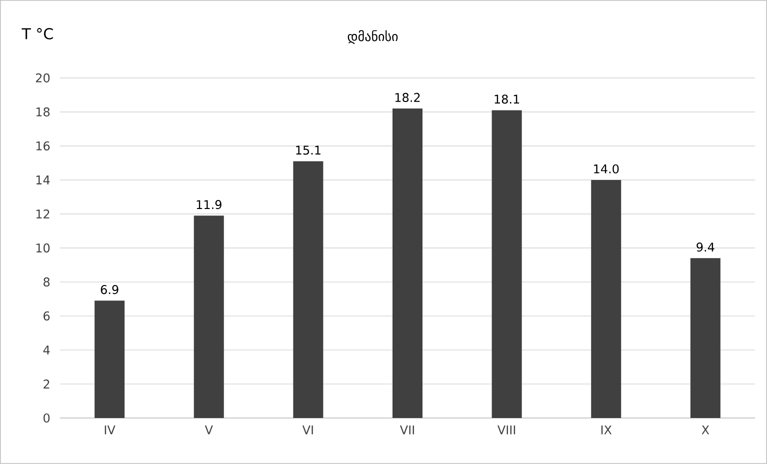 This screenshot has height=464, width=767. I want to click on data-label: 9.4, so click(705, 247).